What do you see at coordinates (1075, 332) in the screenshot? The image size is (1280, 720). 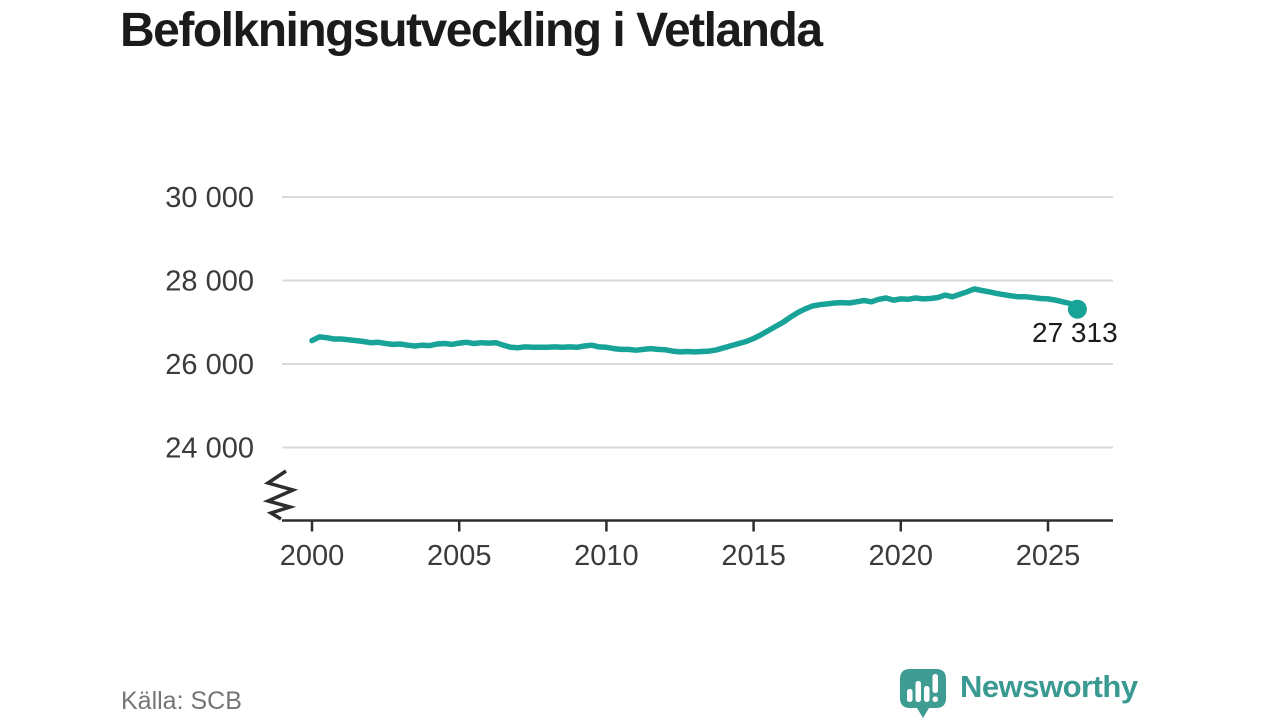 I see `endpoint-value-label: 27 313` at bounding box center [1075, 332].